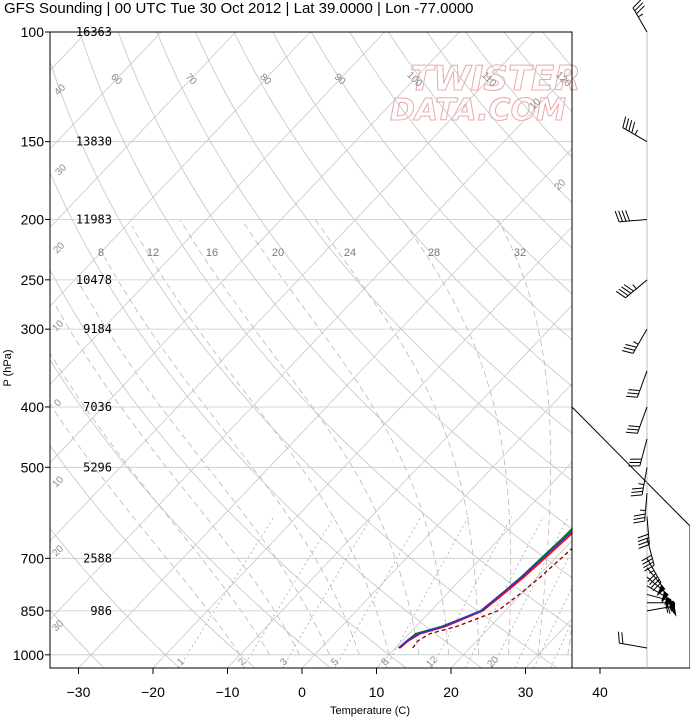 Image resolution: width=690 pixels, height=718 pixels. I want to click on y-axis: 100 150 200 250 300 400 500 700 850 1000, so click(31, 343).